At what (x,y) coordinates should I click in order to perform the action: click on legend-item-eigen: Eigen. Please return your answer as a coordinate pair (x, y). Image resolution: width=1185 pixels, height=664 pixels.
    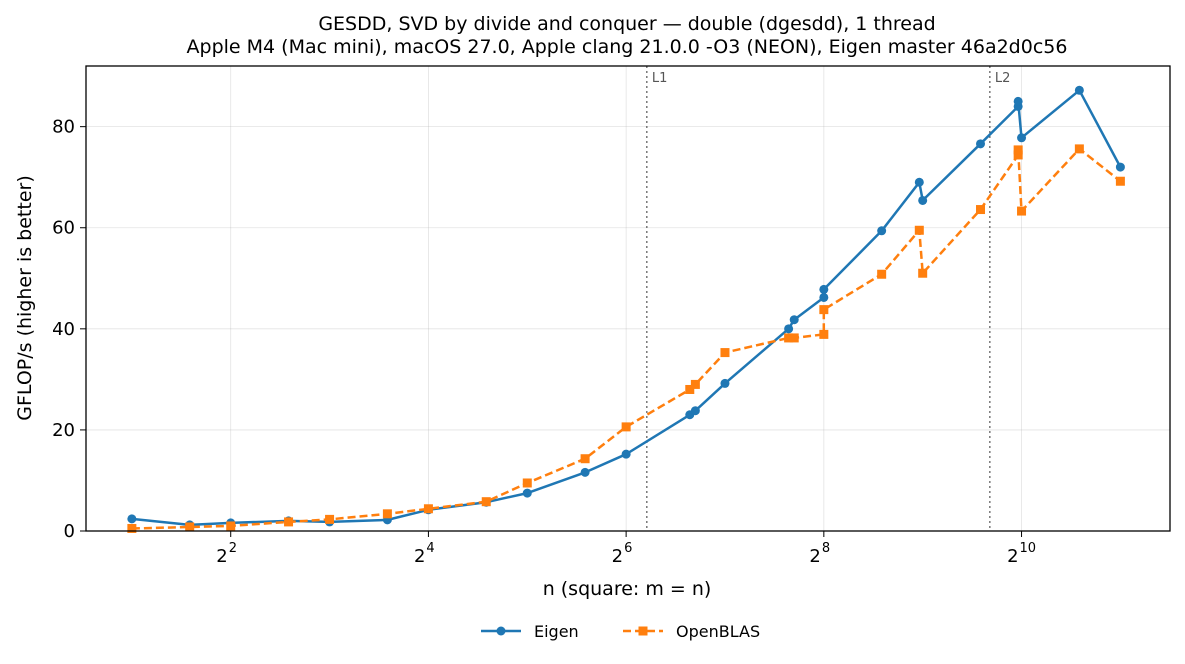
    Looking at the image, I should click on (530, 631).